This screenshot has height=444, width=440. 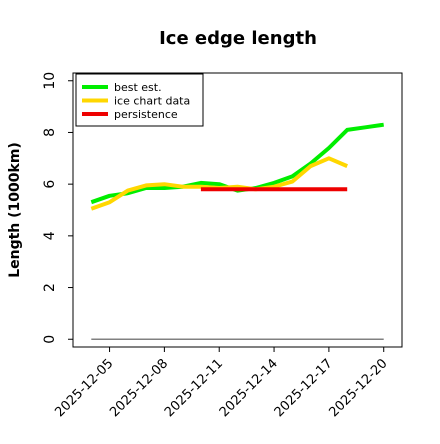 What do you see at coordinates (50, 184) in the screenshot?
I see `y-tick-label: 6` at bounding box center [50, 184].